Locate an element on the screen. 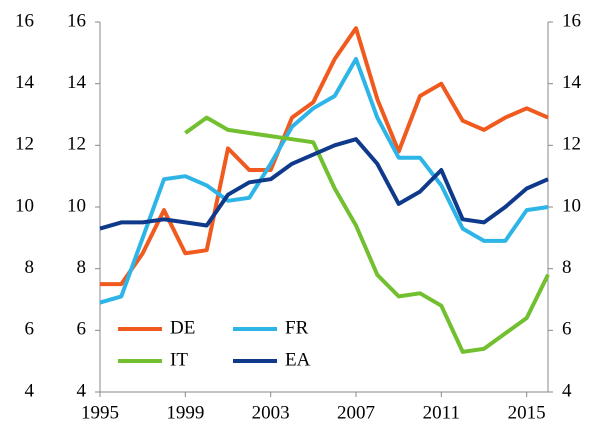  legend-label: IT is located at coordinates (179, 359).